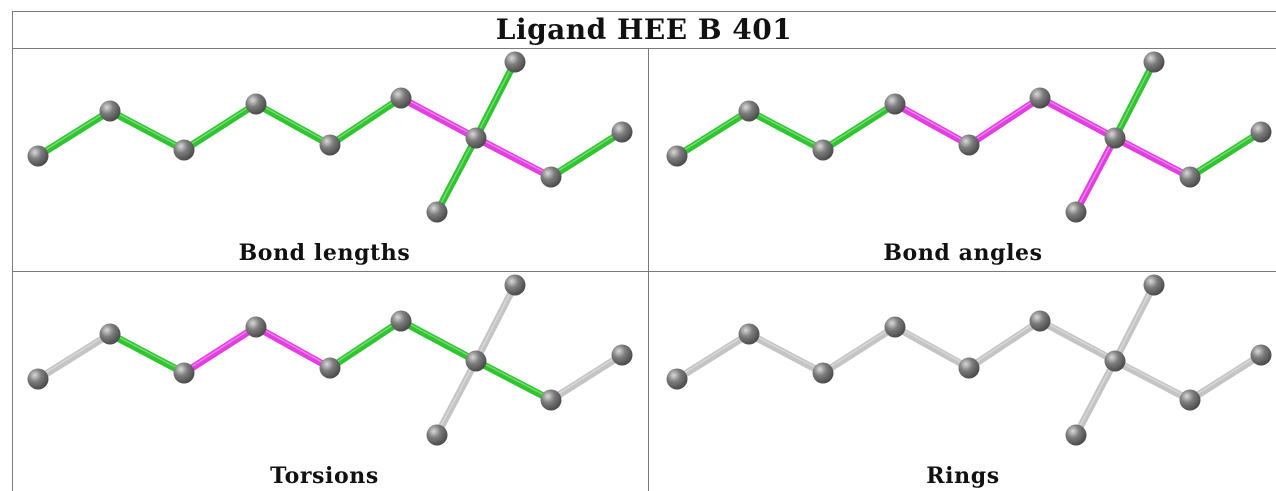 This screenshot has width=1276, height=491. Describe the element at coordinates (644, 29) in the screenshot. I see `page-title: Ligand HEE B 401` at that location.